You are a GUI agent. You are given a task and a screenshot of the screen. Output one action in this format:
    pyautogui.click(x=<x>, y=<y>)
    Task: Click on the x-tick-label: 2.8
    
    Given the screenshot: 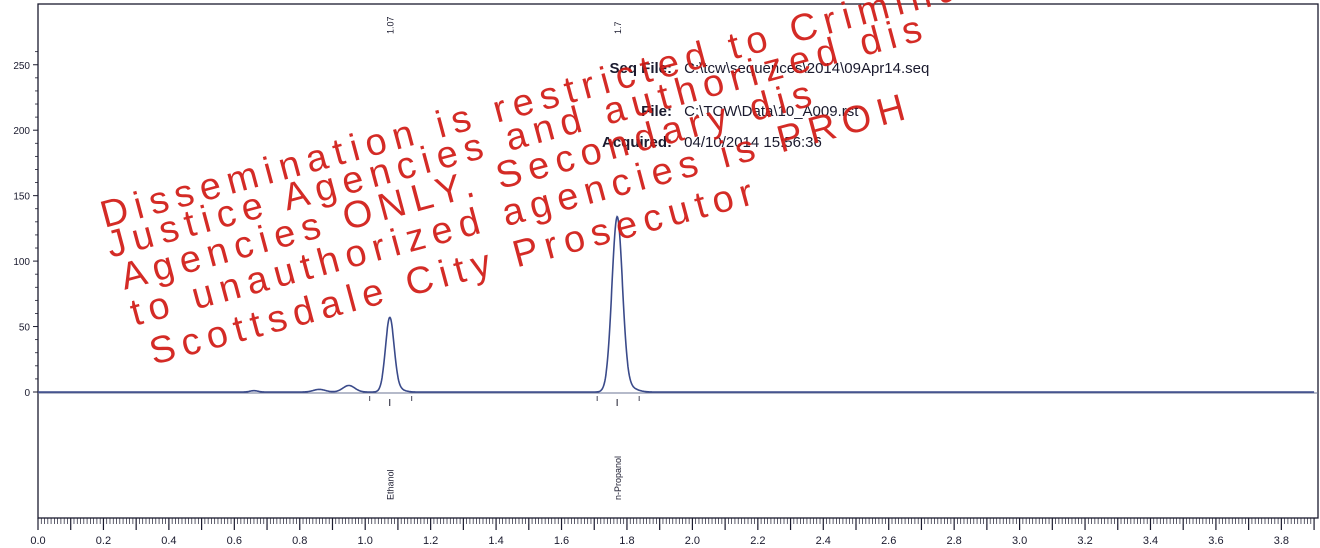 What is the action you would take?
    pyautogui.click(x=954, y=541)
    